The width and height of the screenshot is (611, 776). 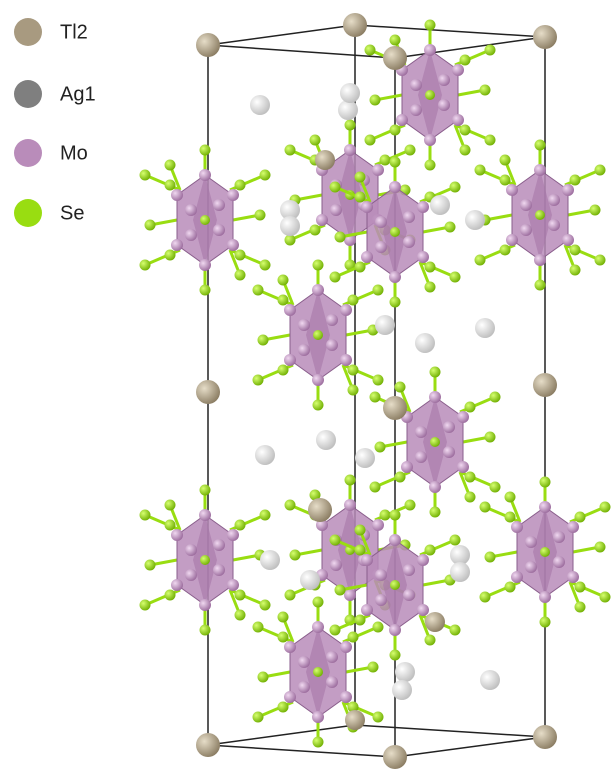 I want to click on legend-label: Mo, so click(x=74, y=153).